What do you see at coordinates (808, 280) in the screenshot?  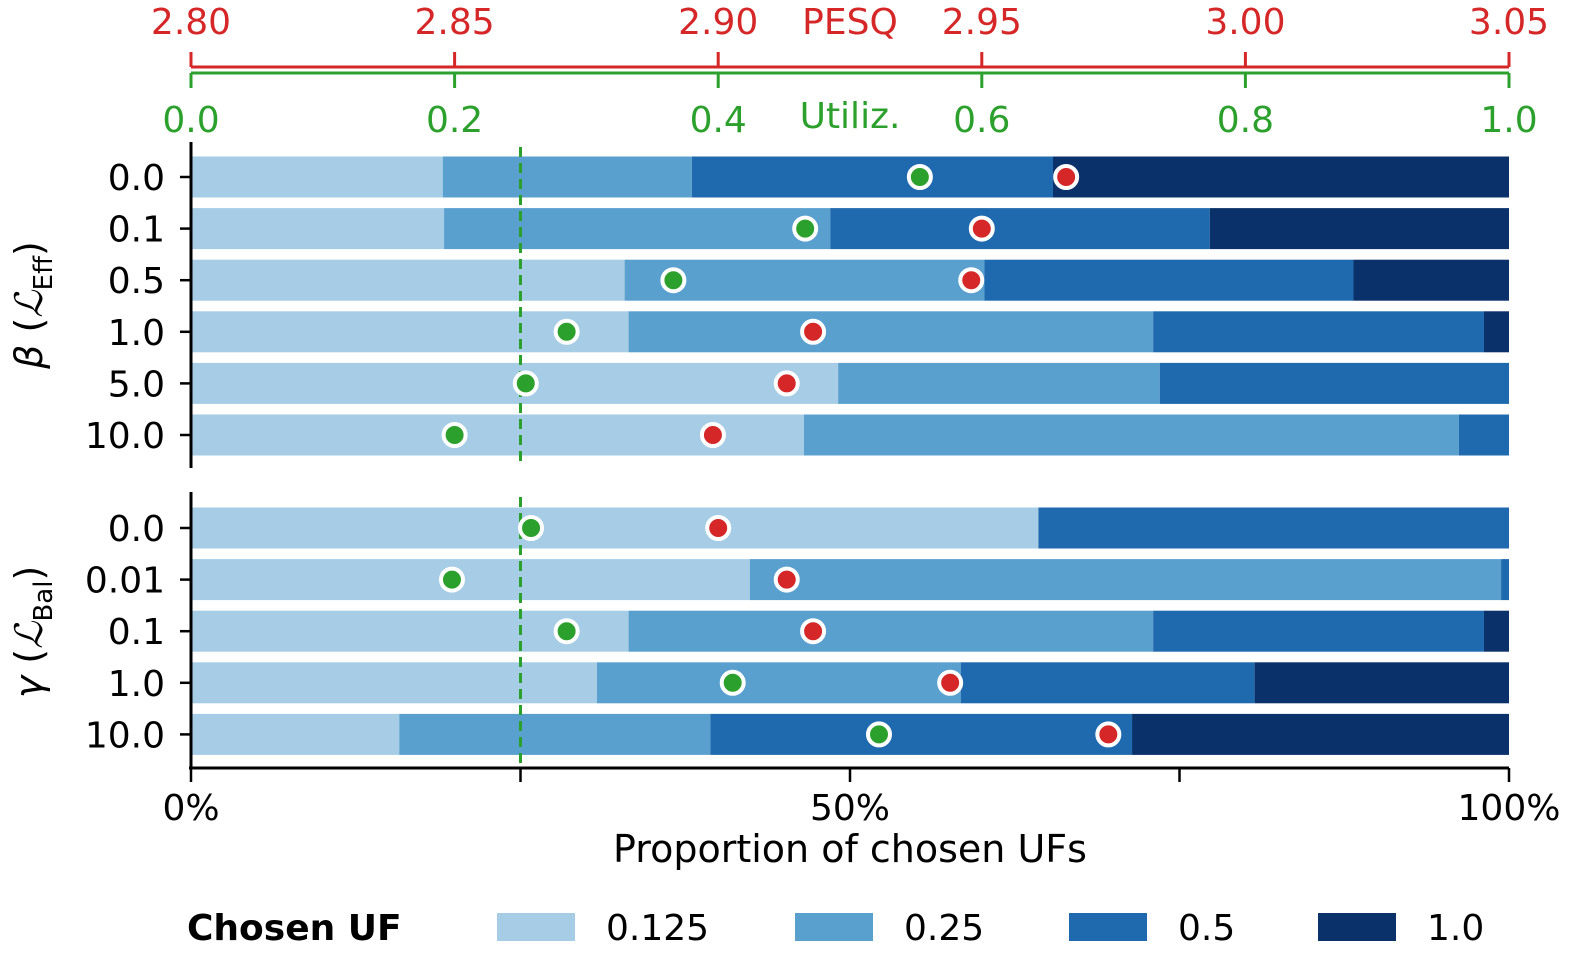 I see `bar-row: 0.5` at bounding box center [808, 280].